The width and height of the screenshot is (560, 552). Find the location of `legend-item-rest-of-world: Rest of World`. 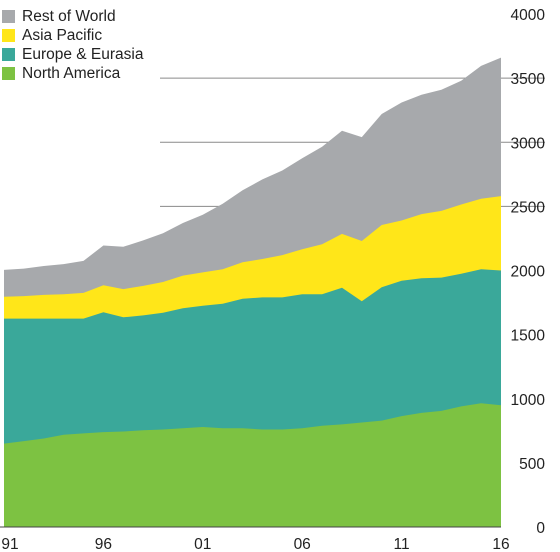

legend-item-rest-of-world: Rest of World is located at coordinates (73, 16).